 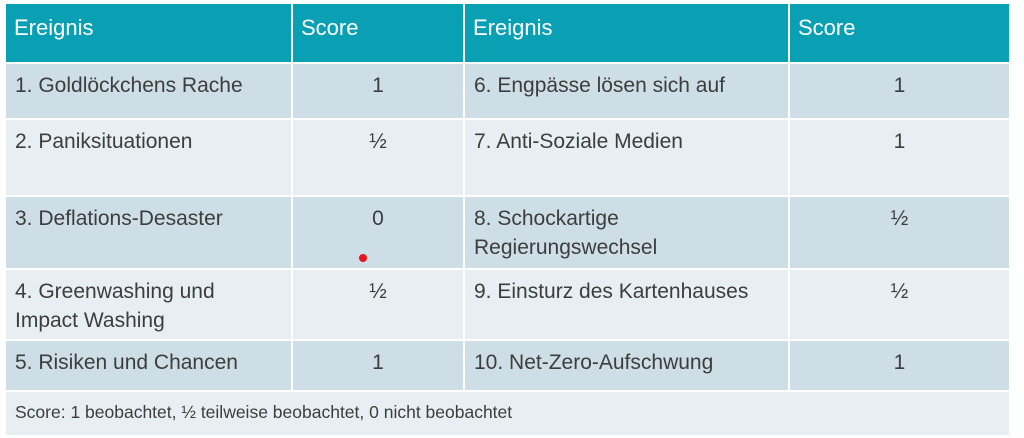 I want to click on event-cell: 5. Risiken und Chancen, so click(x=148, y=365).